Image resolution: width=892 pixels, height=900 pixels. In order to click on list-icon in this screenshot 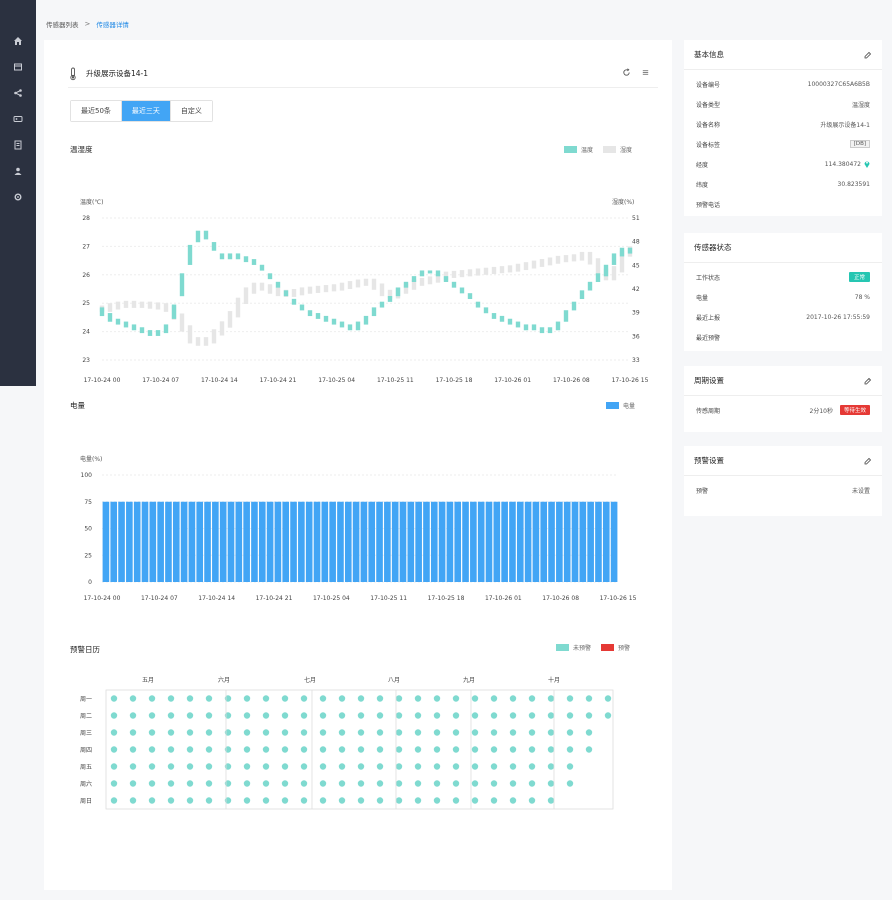, I will do `click(18, 67)`.